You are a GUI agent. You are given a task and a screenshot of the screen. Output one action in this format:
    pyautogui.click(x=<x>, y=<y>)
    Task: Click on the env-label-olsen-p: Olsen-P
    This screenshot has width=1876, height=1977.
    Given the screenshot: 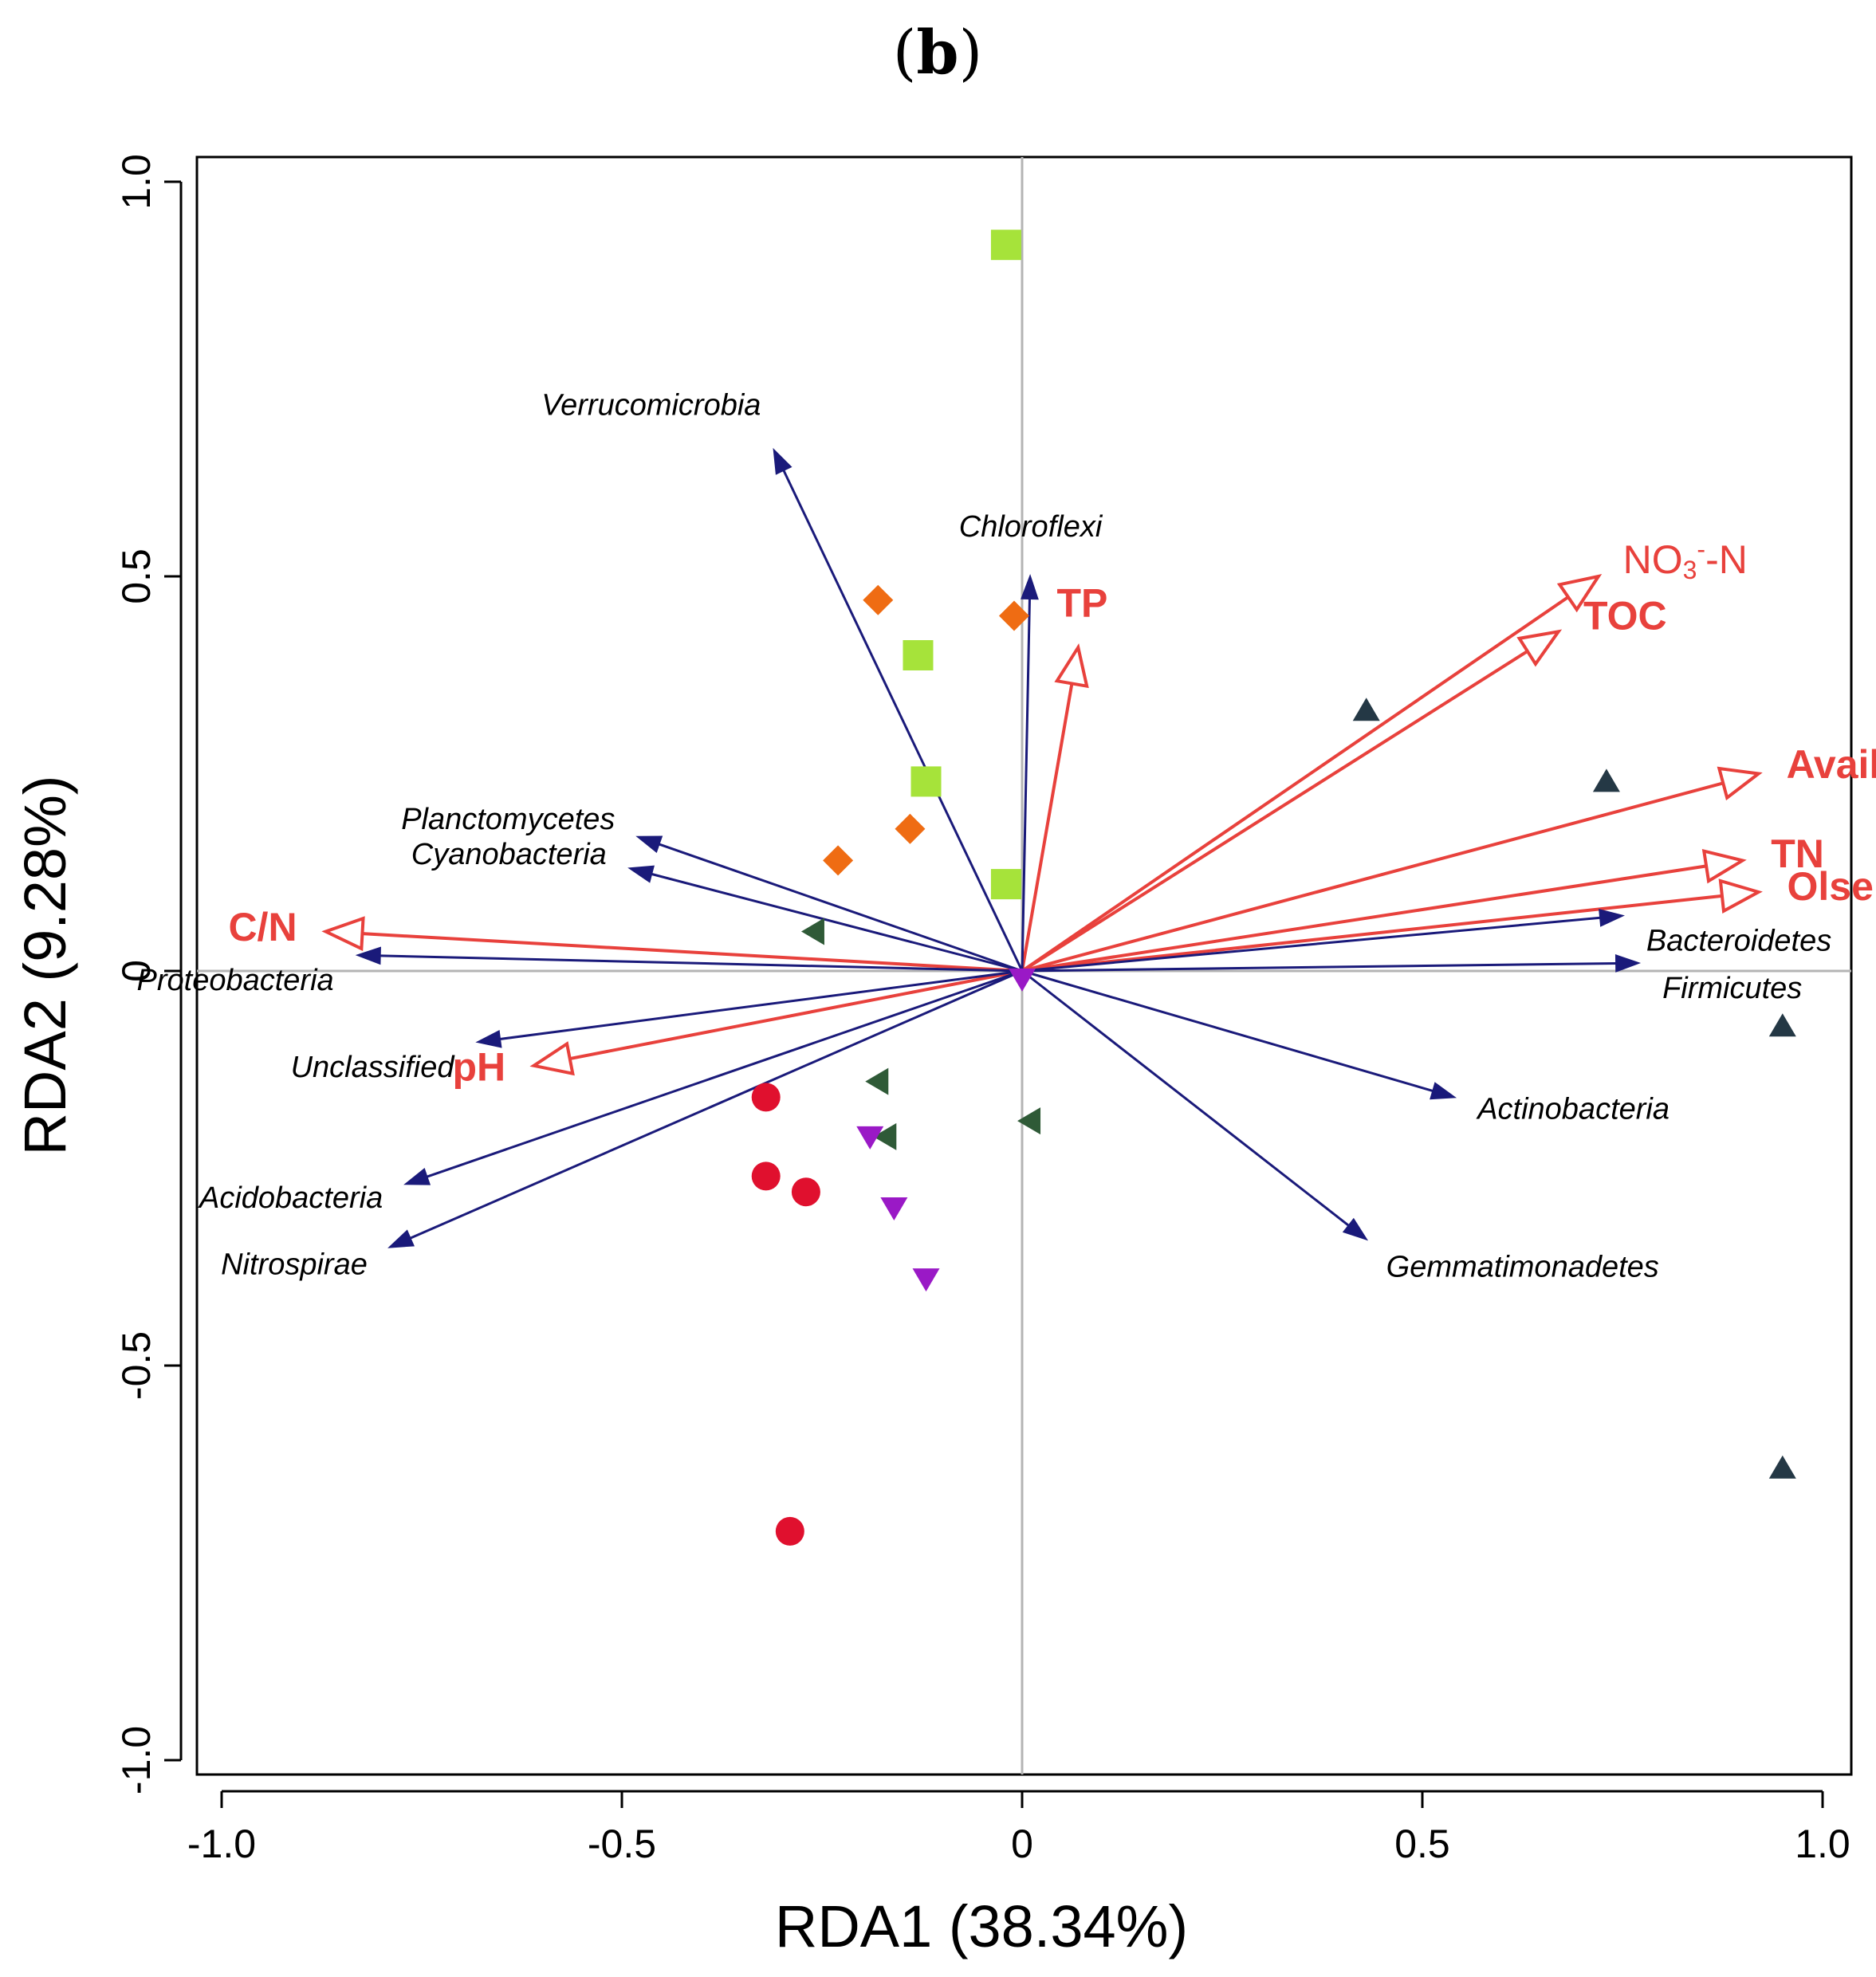 What is the action you would take?
    pyautogui.click(x=1832, y=886)
    